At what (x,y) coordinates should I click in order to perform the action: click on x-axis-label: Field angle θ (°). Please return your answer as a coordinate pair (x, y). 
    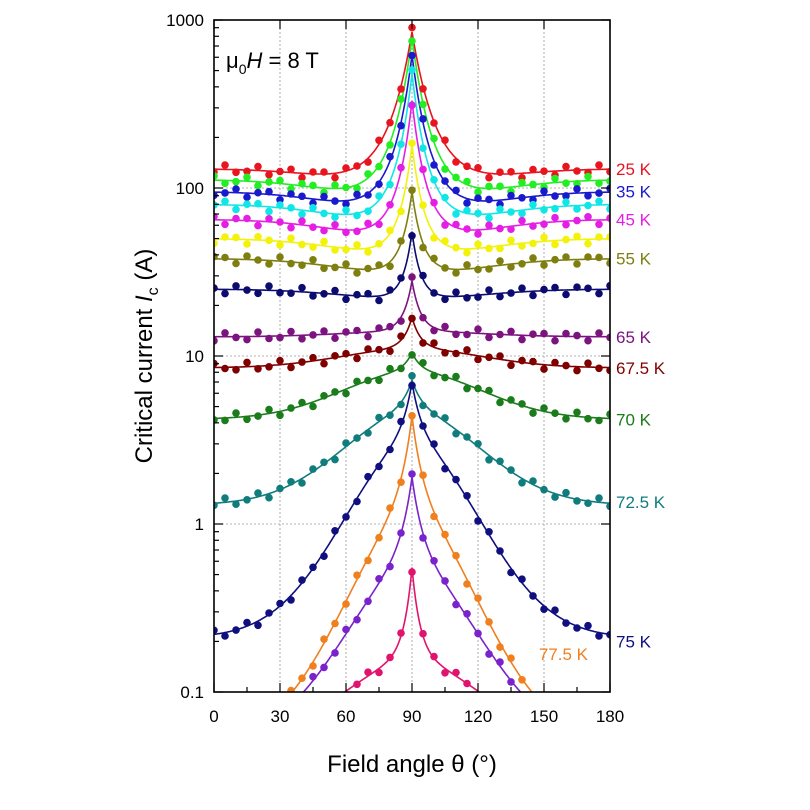
    Looking at the image, I should click on (412, 764).